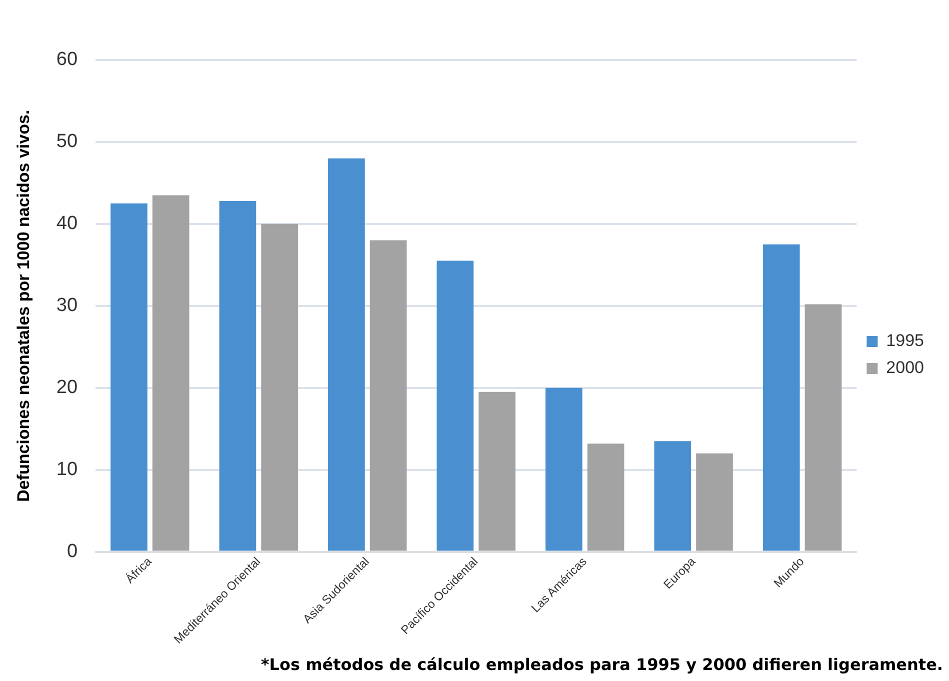 This screenshot has height=681, width=949. Describe the element at coordinates (67, 387) in the screenshot. I see `y-tick-label: 20` at that location.